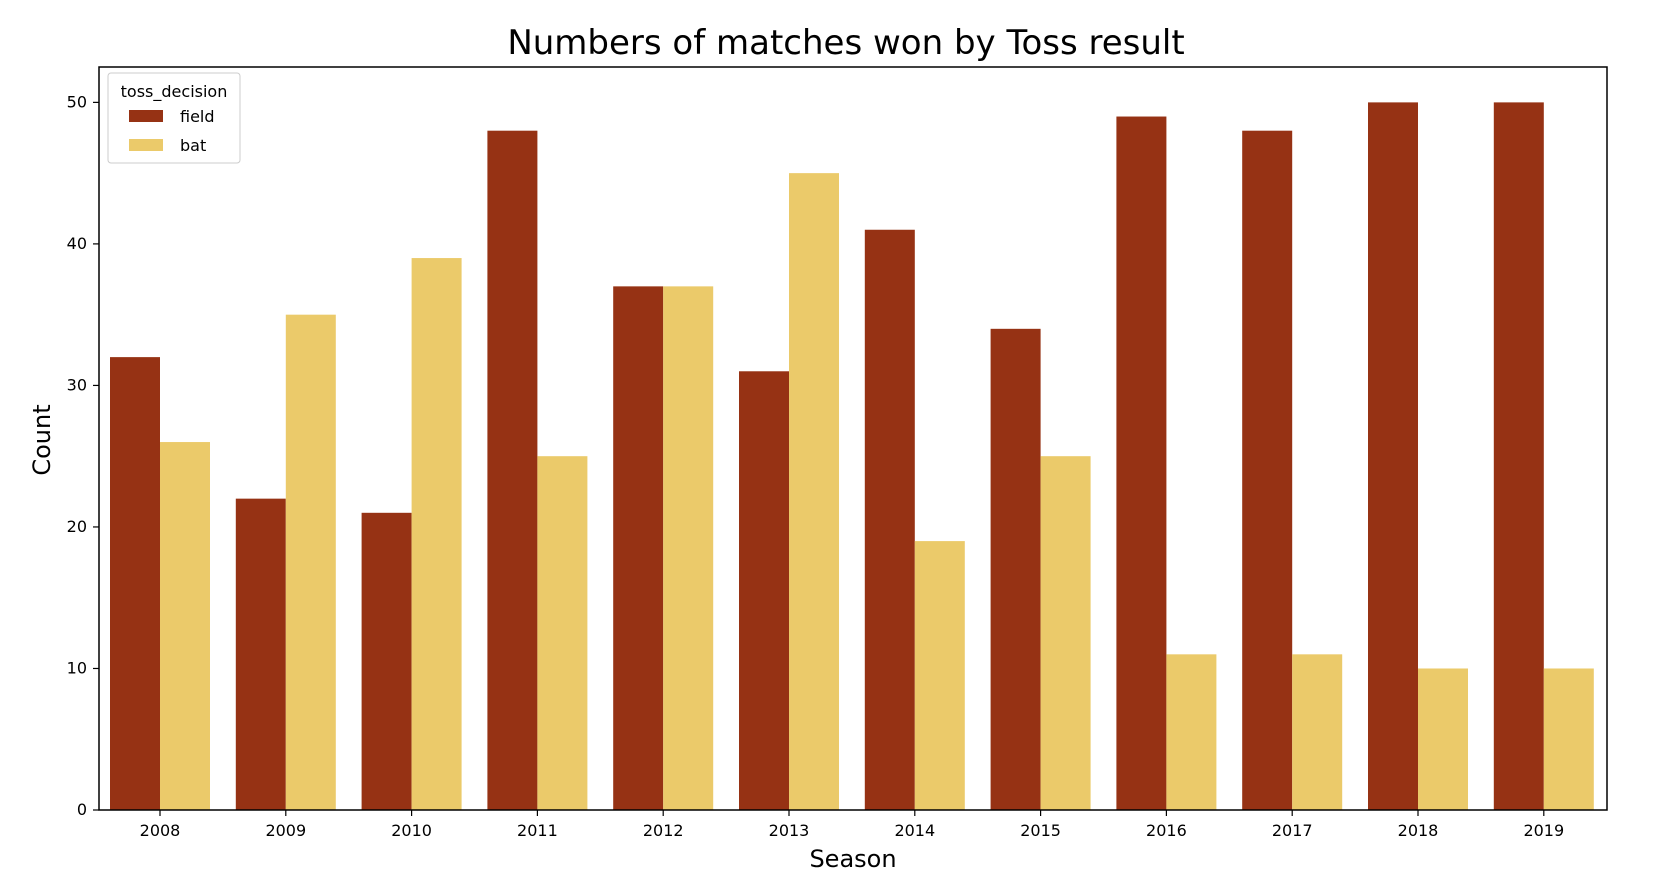  I want to click on bar-field-2009, so click(260, 654).